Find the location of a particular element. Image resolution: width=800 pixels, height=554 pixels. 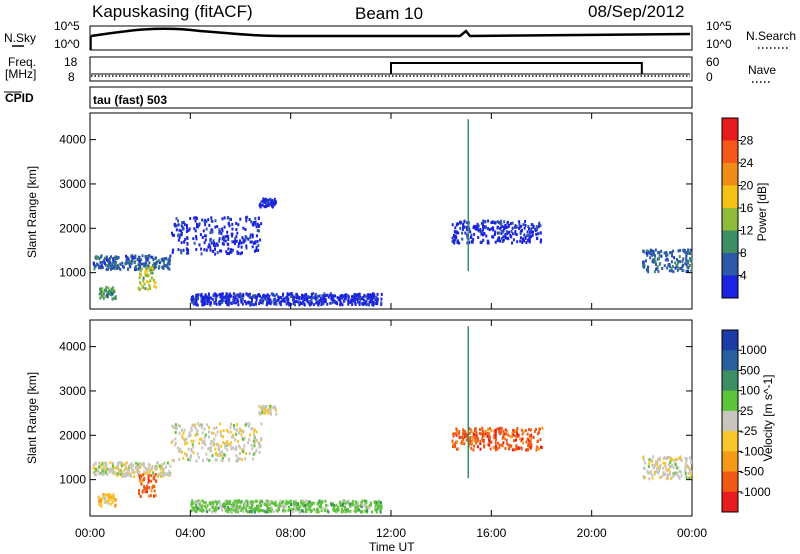

cpid-label: CPID is located at coordinates (19, 98).